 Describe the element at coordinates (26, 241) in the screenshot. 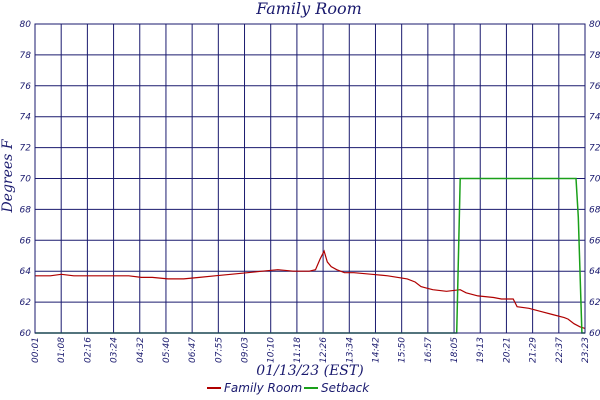

I see `y-tick-label-left: 66` at that location.